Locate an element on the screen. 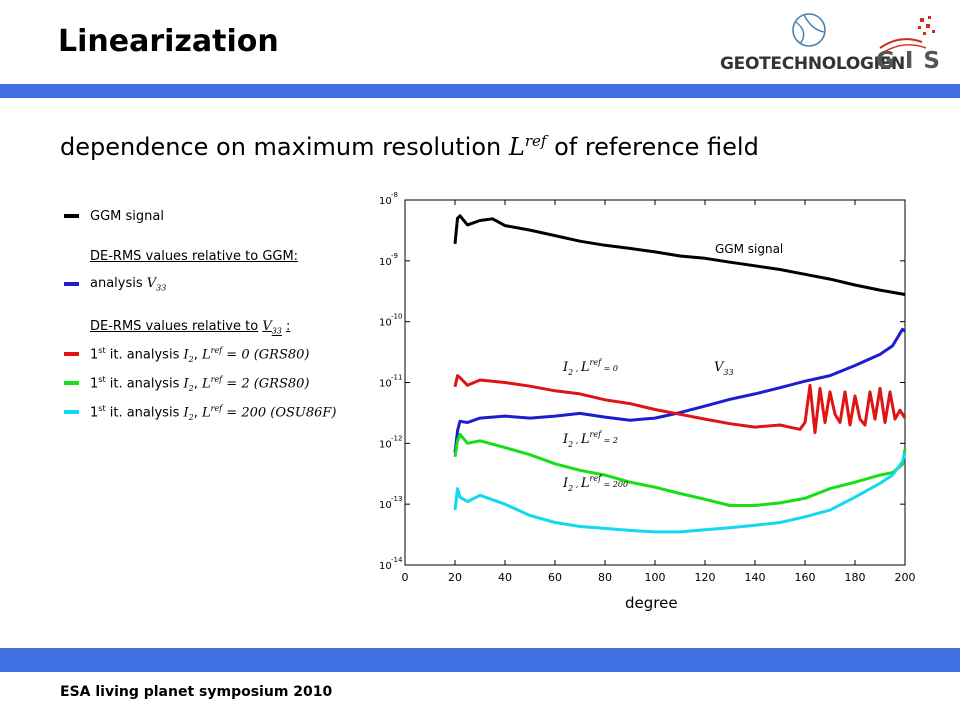 The width and height of the screenshot is (960, 720). annotation-l2-part: = 2 is located at coordinates (609, 440).